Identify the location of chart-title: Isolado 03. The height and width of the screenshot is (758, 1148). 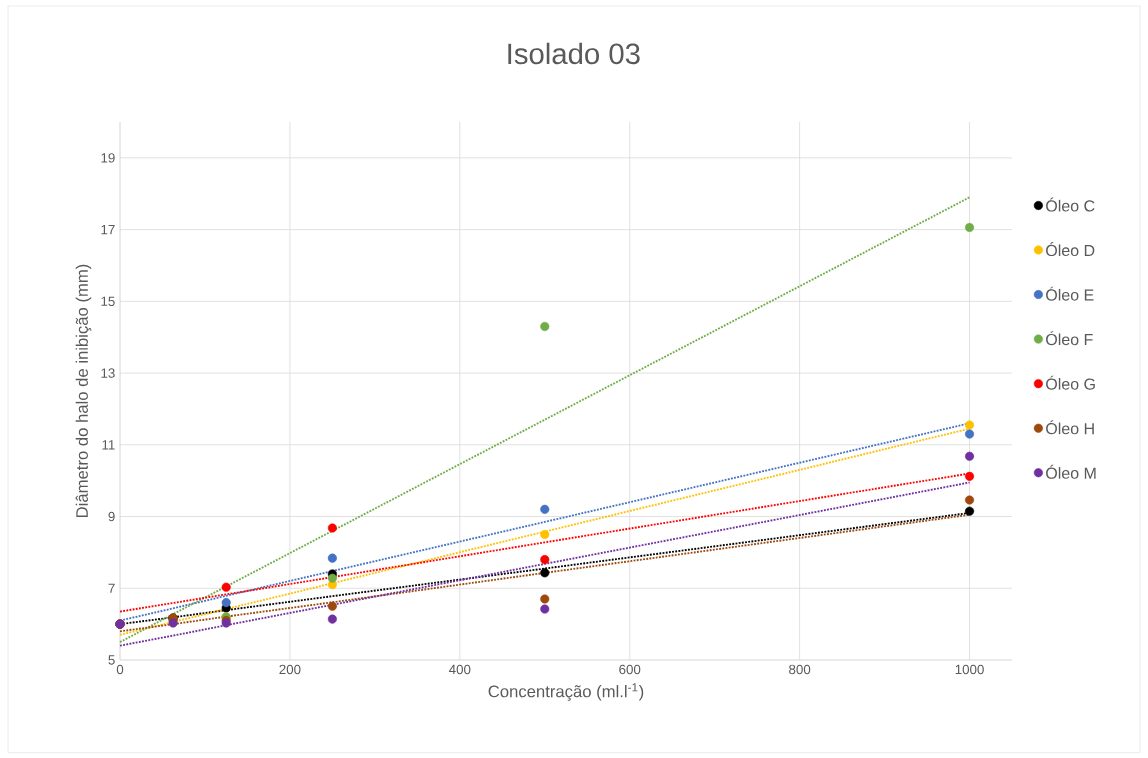
(574, 53).